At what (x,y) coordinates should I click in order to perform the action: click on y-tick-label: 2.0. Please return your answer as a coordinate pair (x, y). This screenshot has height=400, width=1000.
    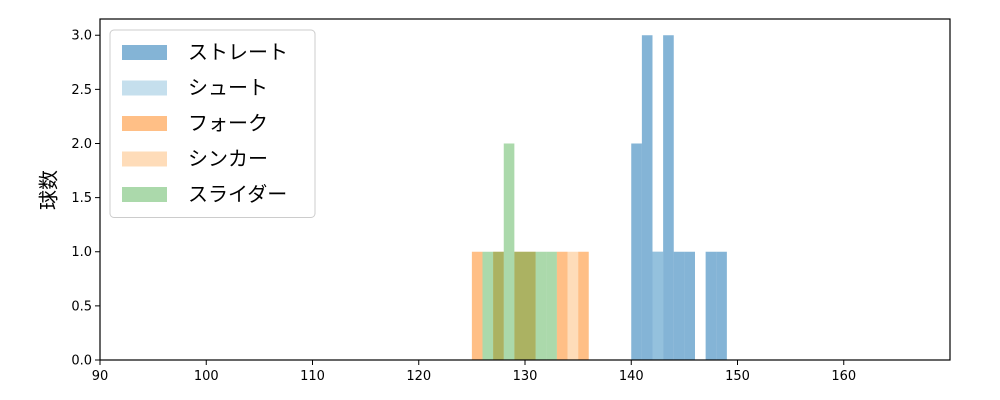
    Looking at the image, I should click on (81, 144).